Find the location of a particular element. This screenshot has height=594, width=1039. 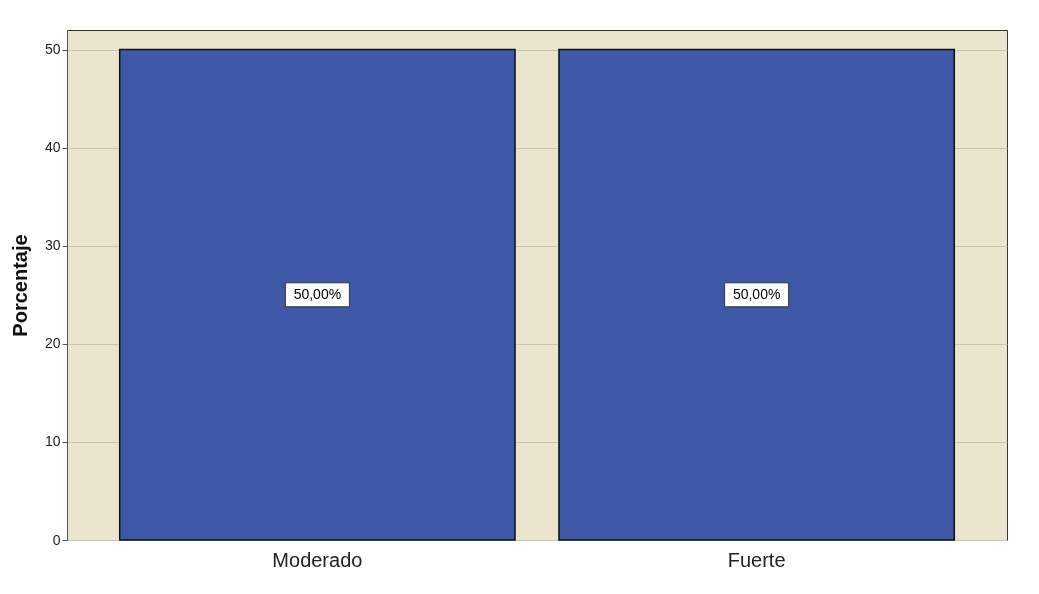

x-tick-label: Fuerte is located at coordinates (756, 559).